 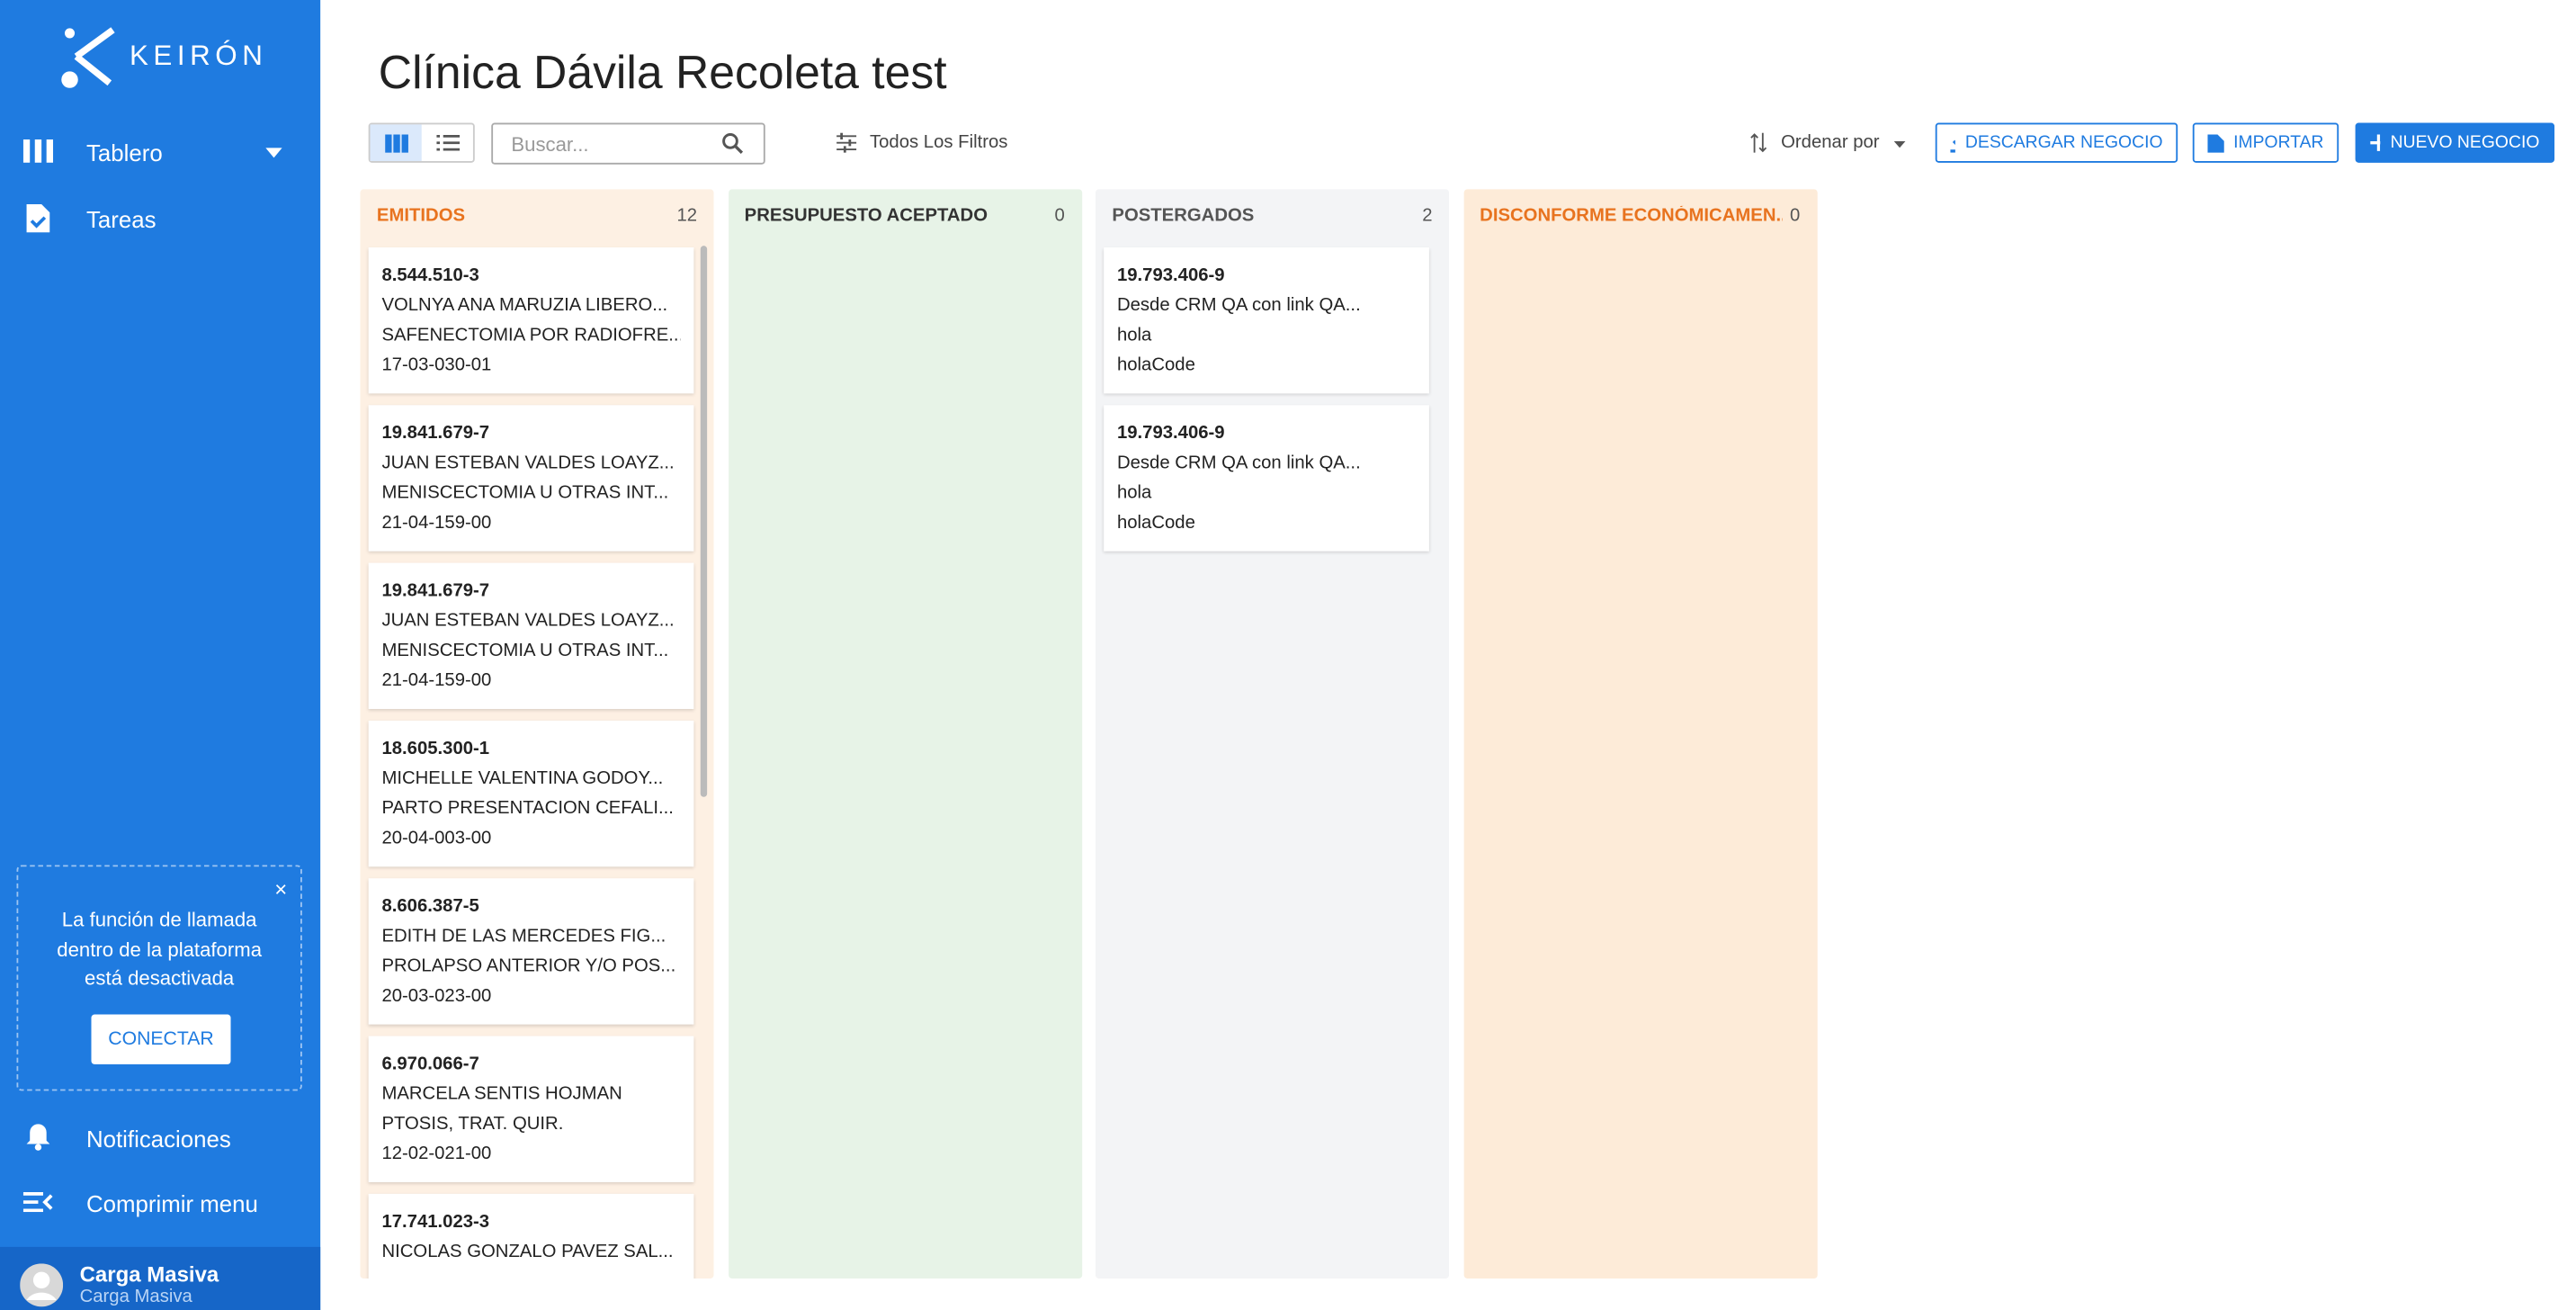 What do you see at coordinates (149, 1274) in the screenshot?
I see `user-name: Carga Masiva` at bounding box center [149, 1274].